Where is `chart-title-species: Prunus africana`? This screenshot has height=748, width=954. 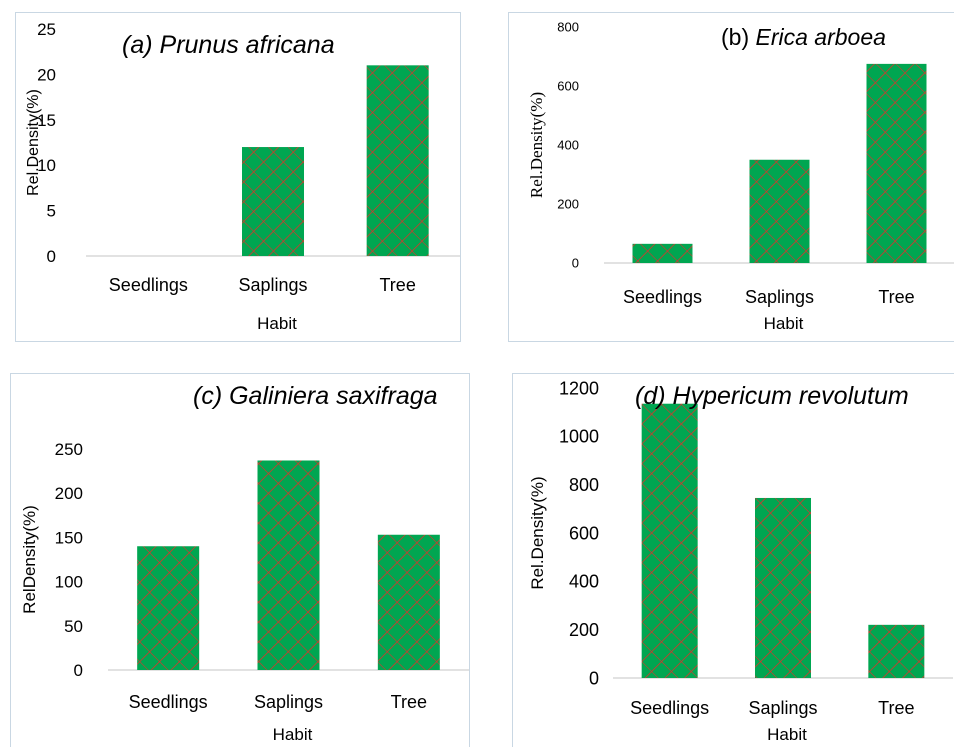
chart-title-species: Prunus africana is located at coordinates (247, 45).